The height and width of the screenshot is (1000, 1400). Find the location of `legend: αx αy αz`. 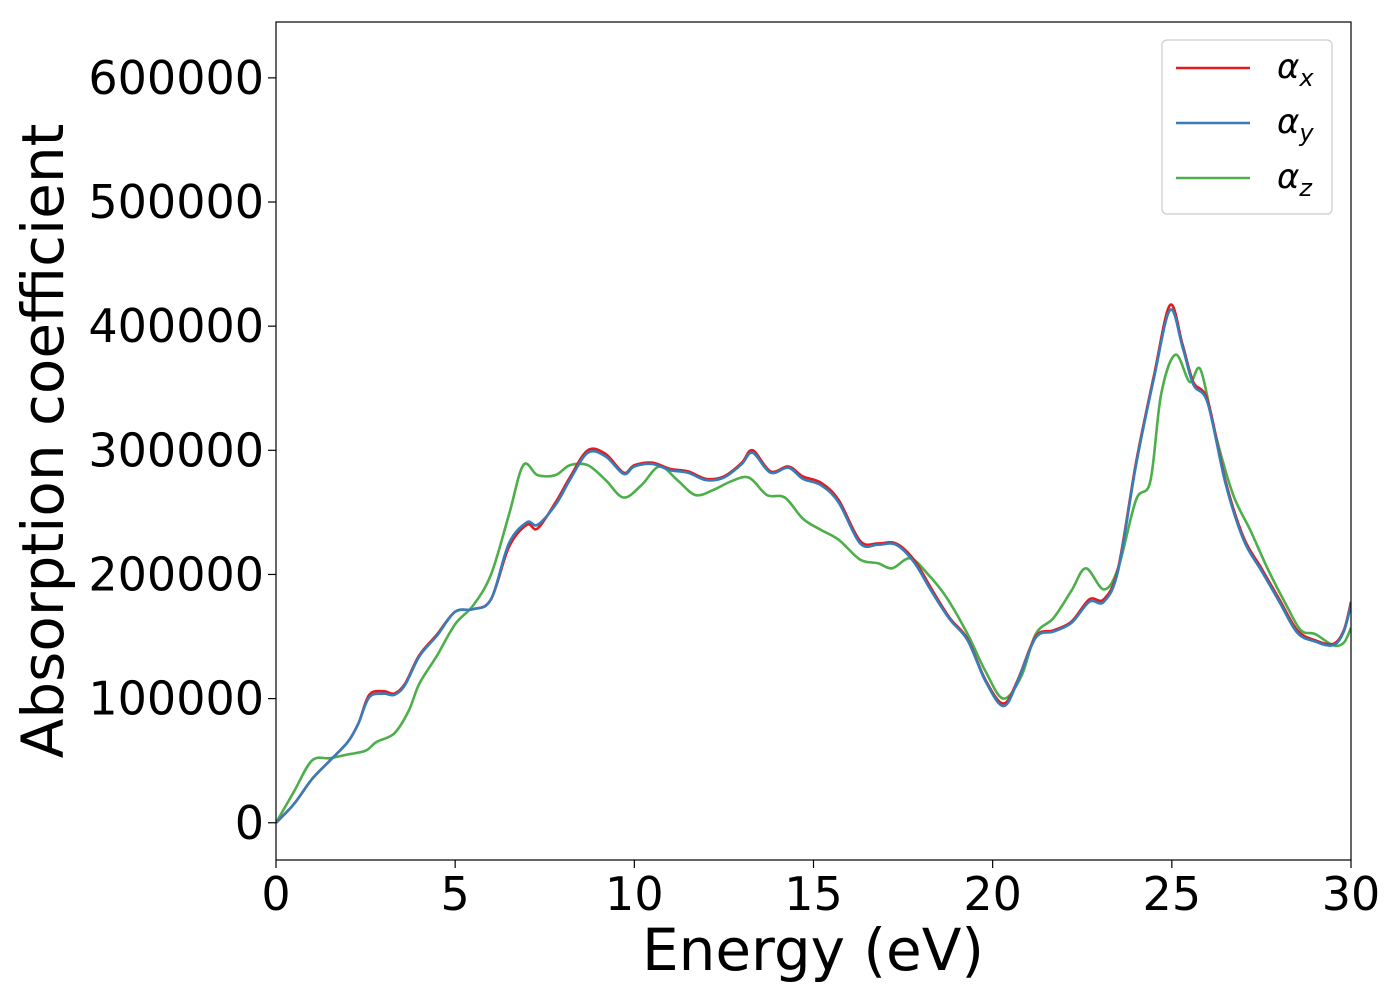

legend: αx αy αz is located at coordinates (1247, 127).